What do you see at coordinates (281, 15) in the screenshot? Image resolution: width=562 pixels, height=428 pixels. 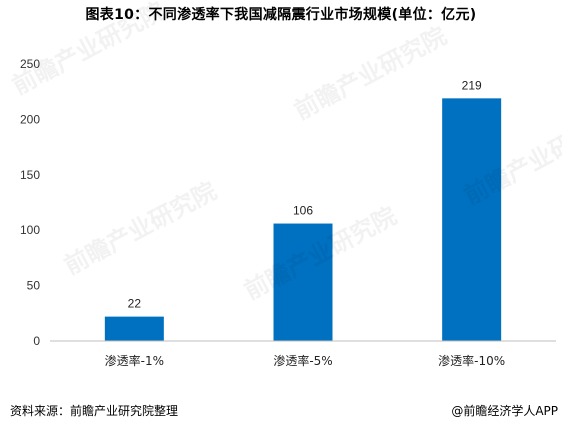 I see `chart-title: 图表10：不同渗透率下我国减隔震行业市场规模(单位：亿元)` at bounding box center [281, 15].